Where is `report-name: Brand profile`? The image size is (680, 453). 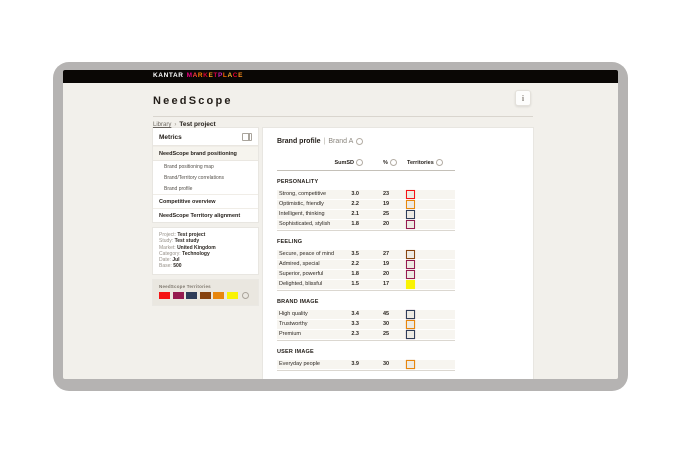 report-name: Brand profile is located at coordinates (299, 141).